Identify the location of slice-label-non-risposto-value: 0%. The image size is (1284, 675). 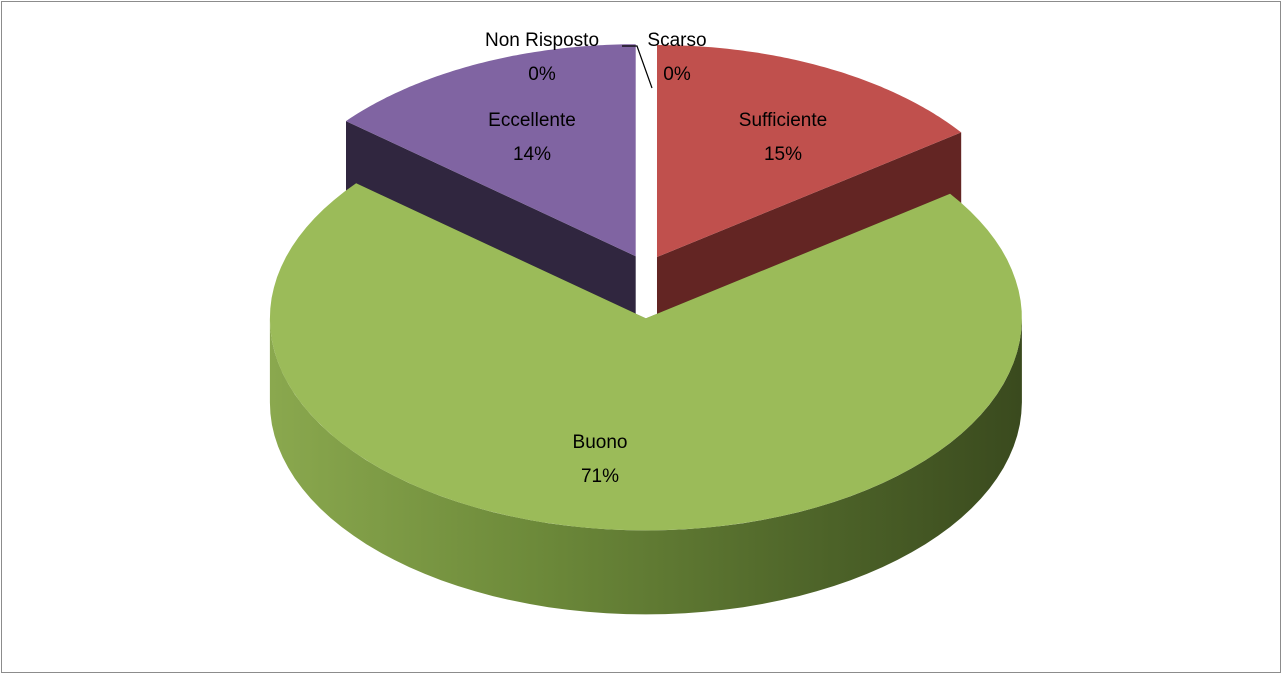
(542, 74).